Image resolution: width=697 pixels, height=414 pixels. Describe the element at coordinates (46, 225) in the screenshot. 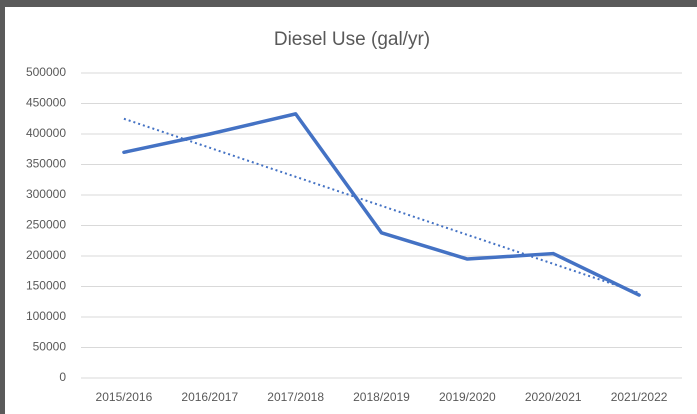

I see `y-tick-label: 250000` at that location.